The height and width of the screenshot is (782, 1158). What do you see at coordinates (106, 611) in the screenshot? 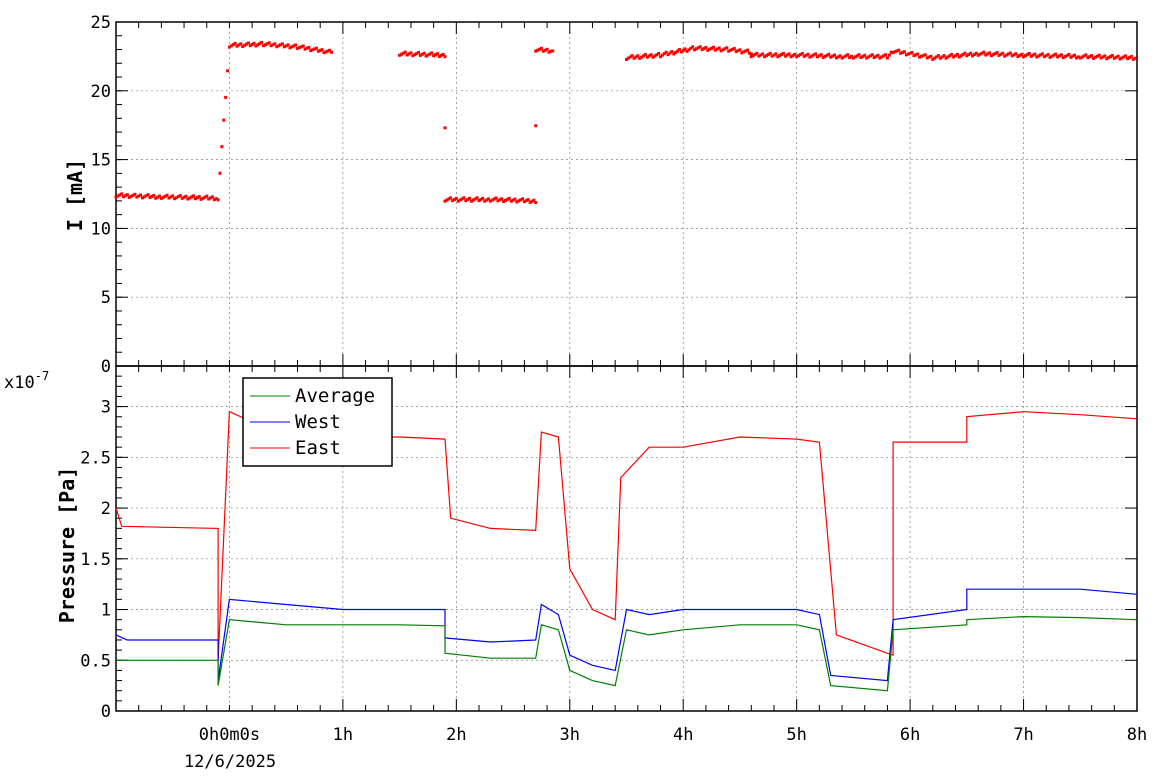
I see `pressure-ytick-label: 1` at bounding box center [106, 611].